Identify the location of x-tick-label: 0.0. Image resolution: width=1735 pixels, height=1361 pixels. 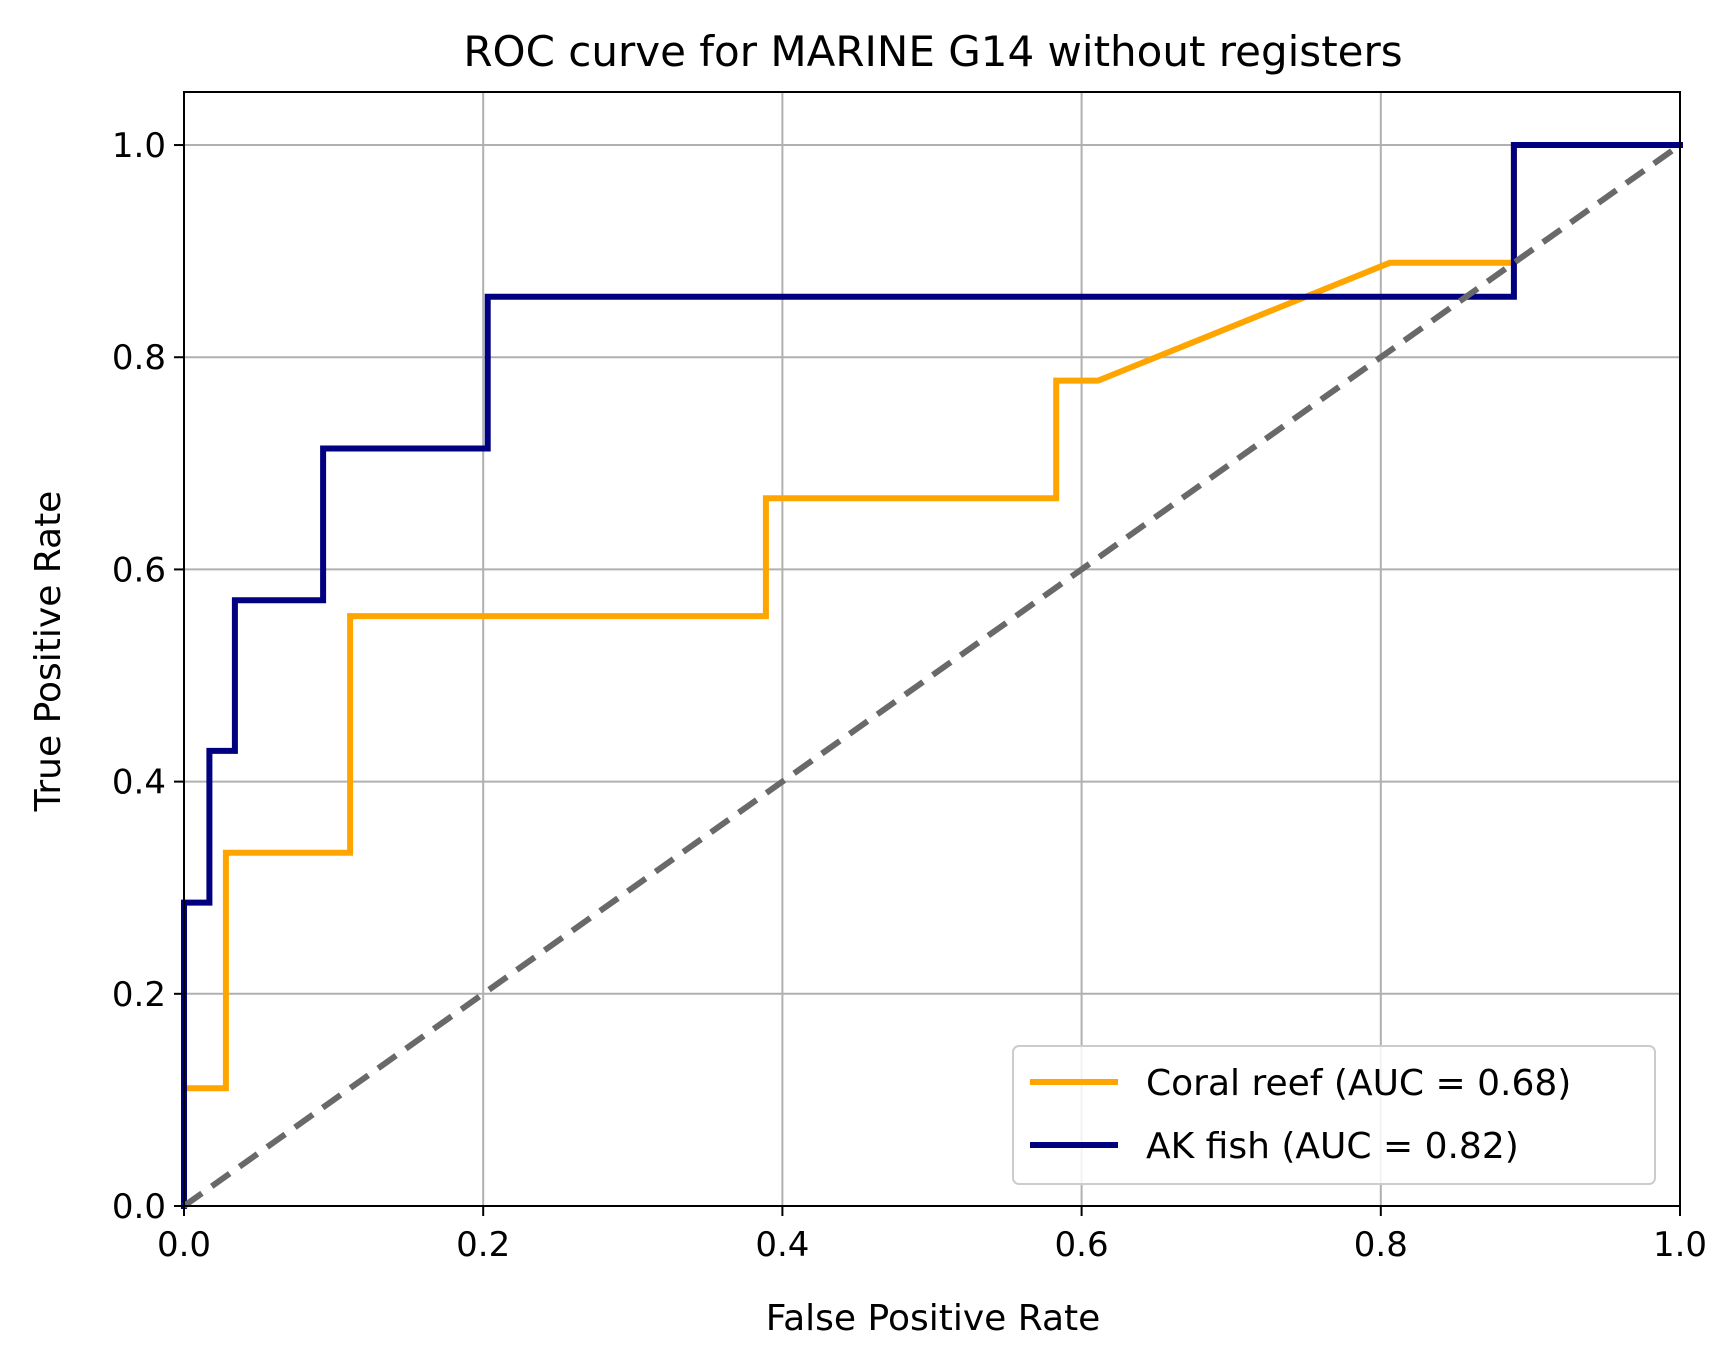
(184, 1245).